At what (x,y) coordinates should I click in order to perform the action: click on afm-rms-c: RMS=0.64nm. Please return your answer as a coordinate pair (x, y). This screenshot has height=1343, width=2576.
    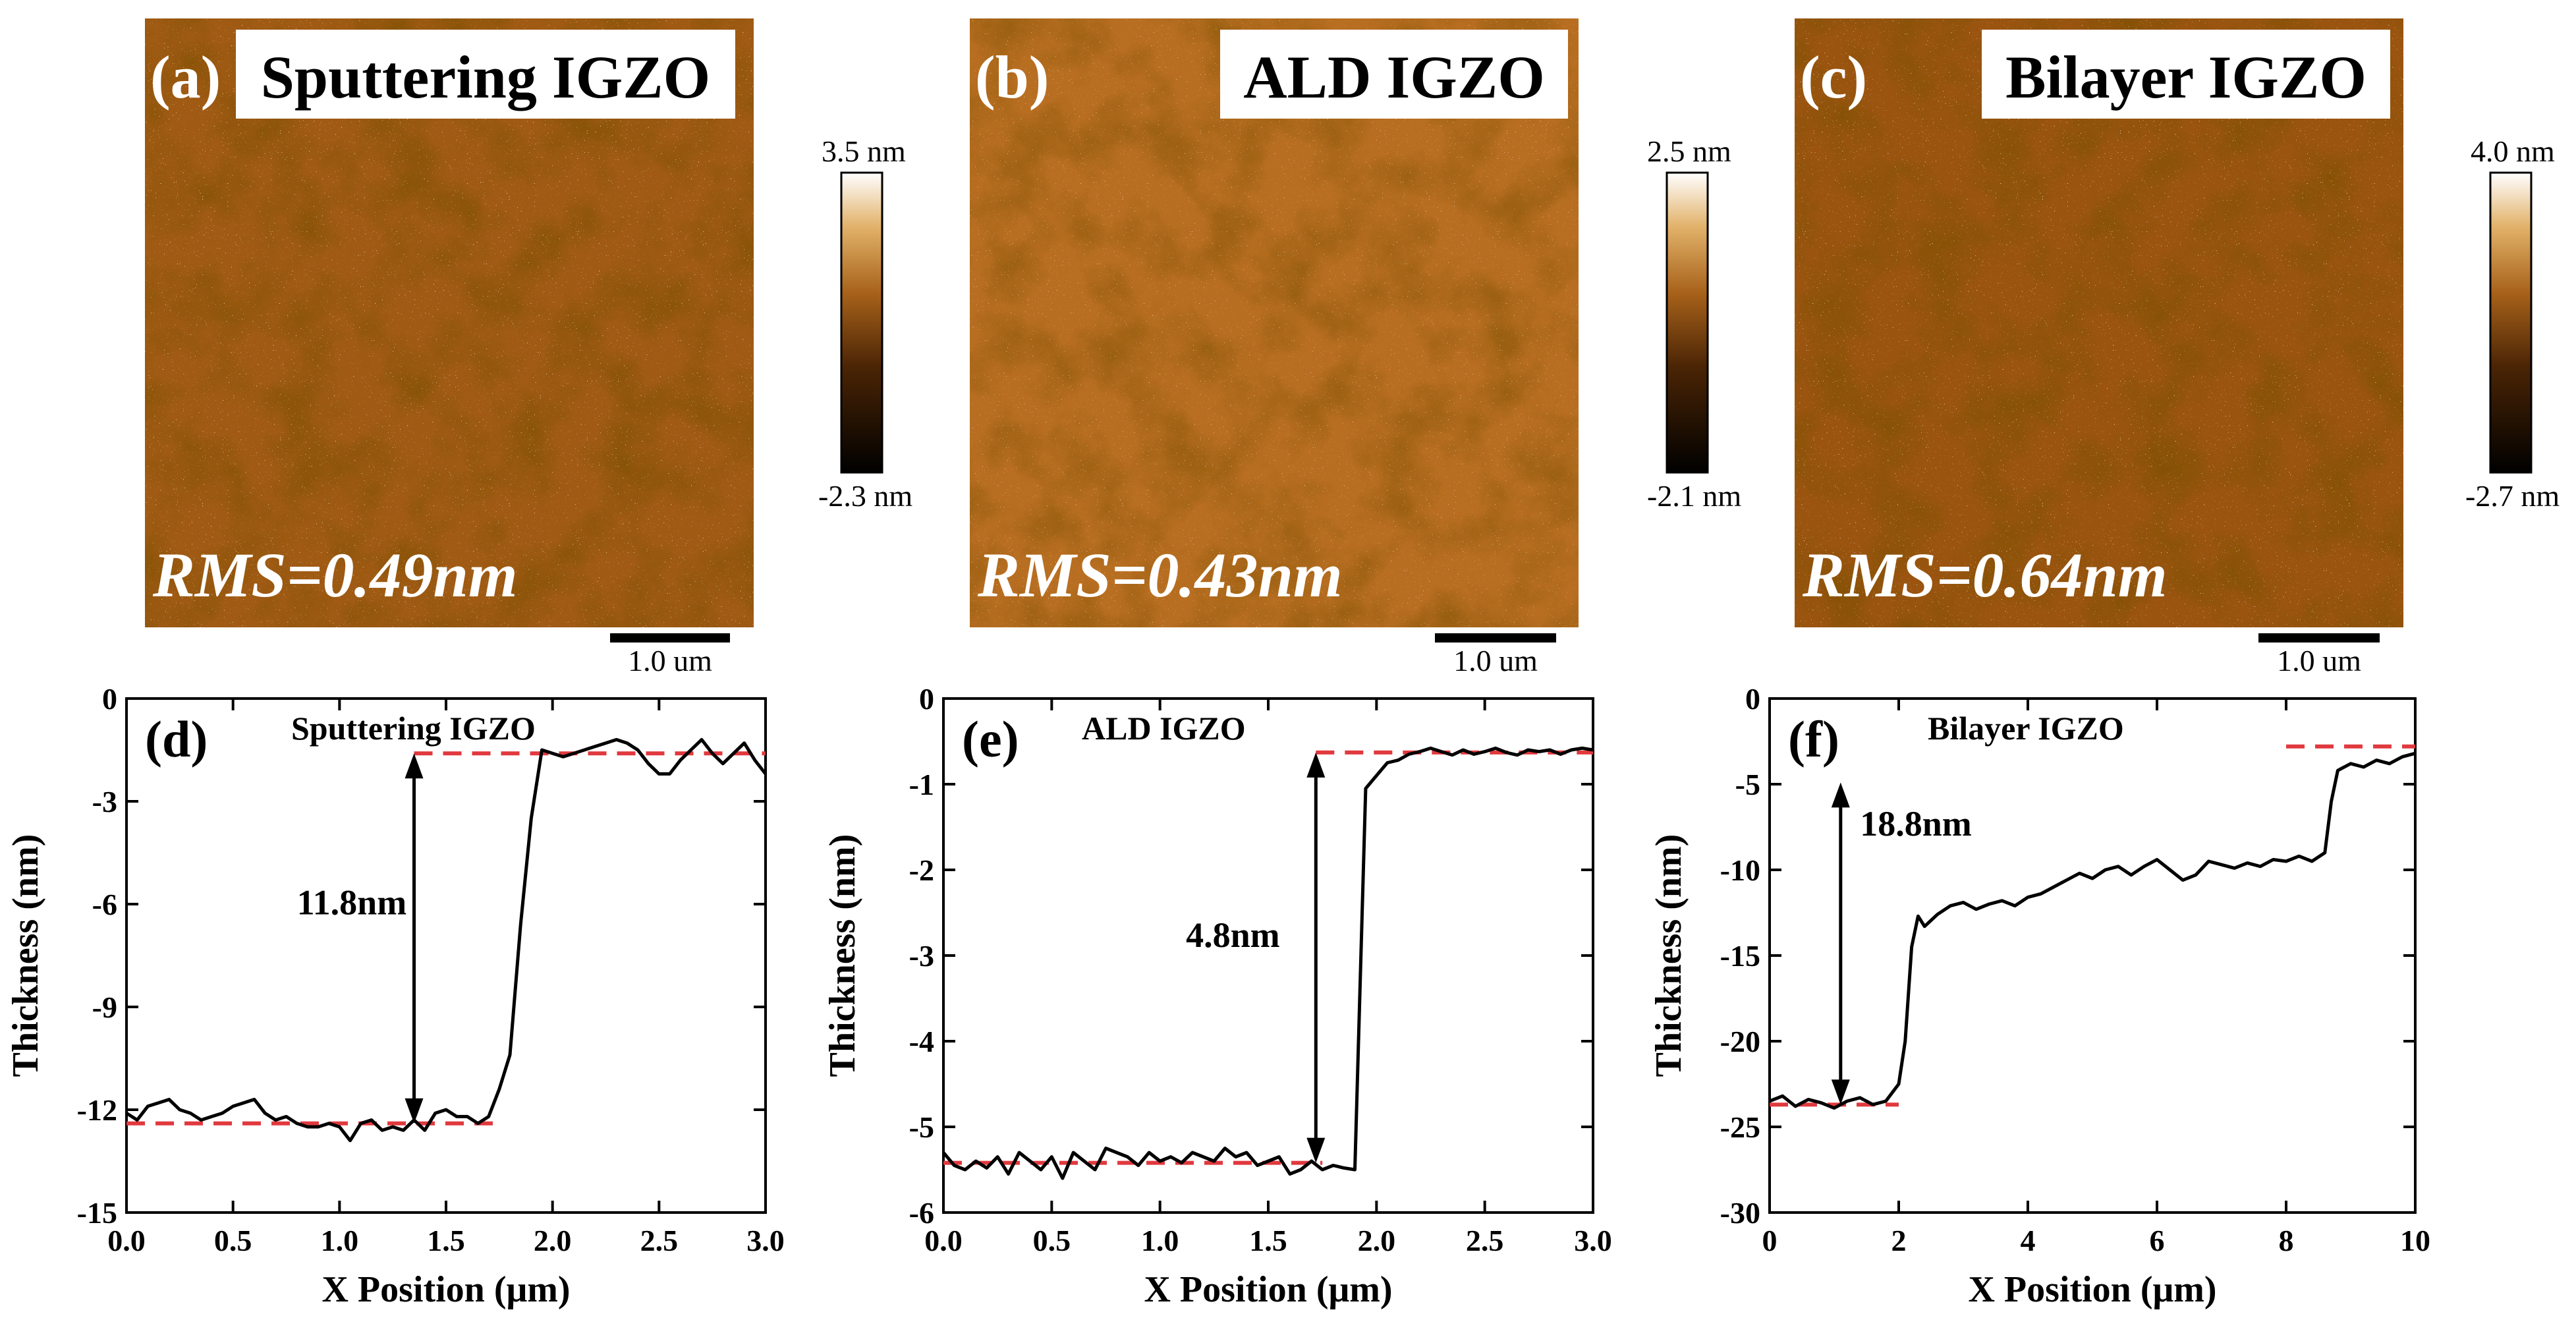
    Looking at the image, I should click on (1985, 575).